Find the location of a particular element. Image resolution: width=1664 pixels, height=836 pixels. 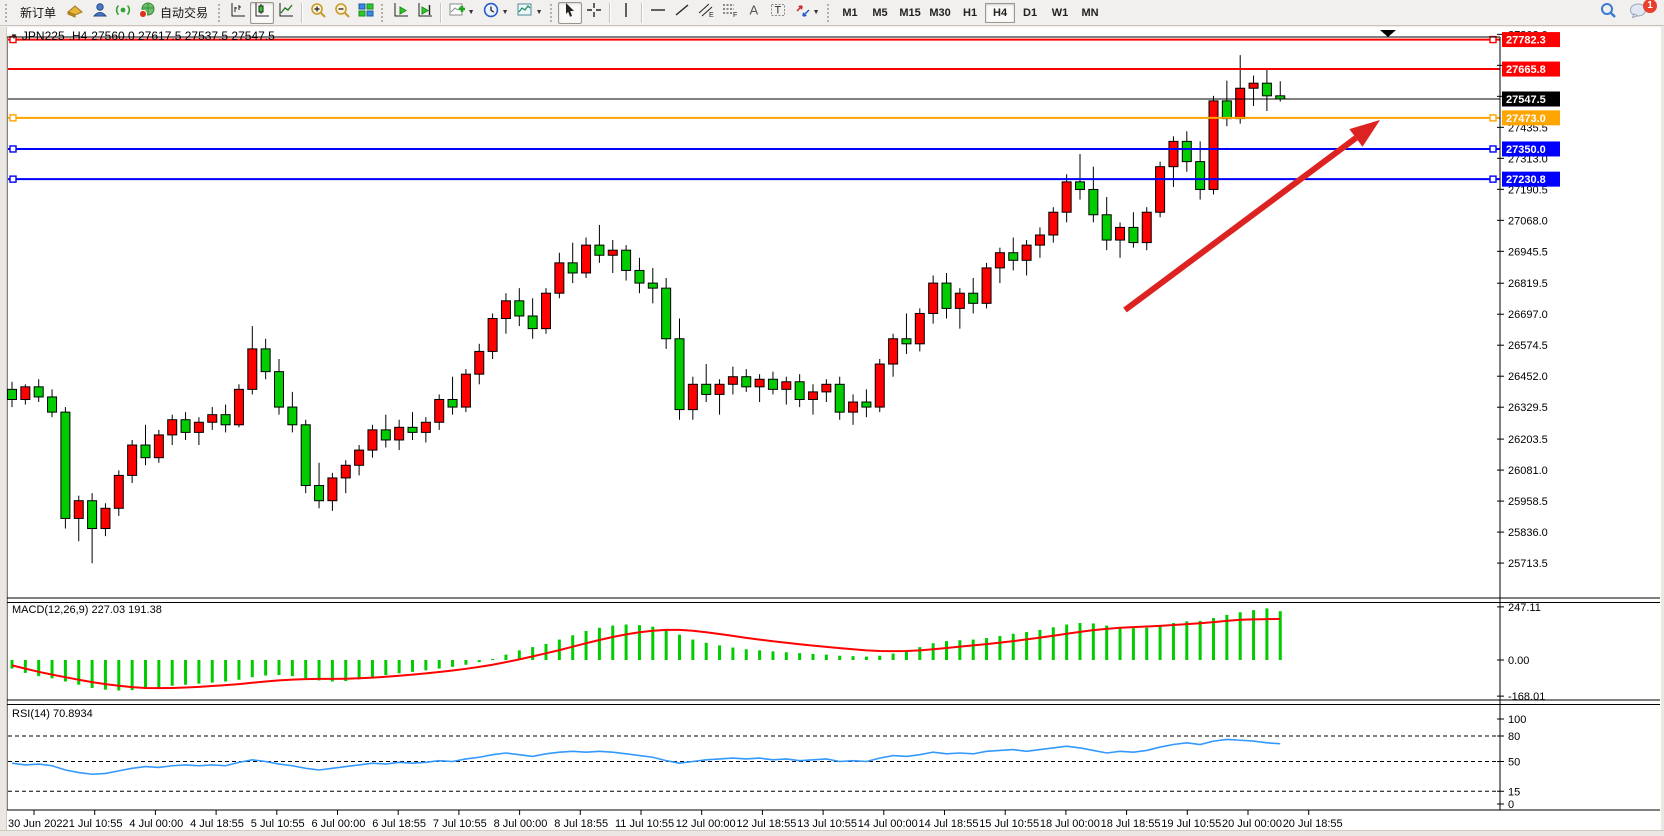

auto-scroll-button is located at coordinates (401, 13).